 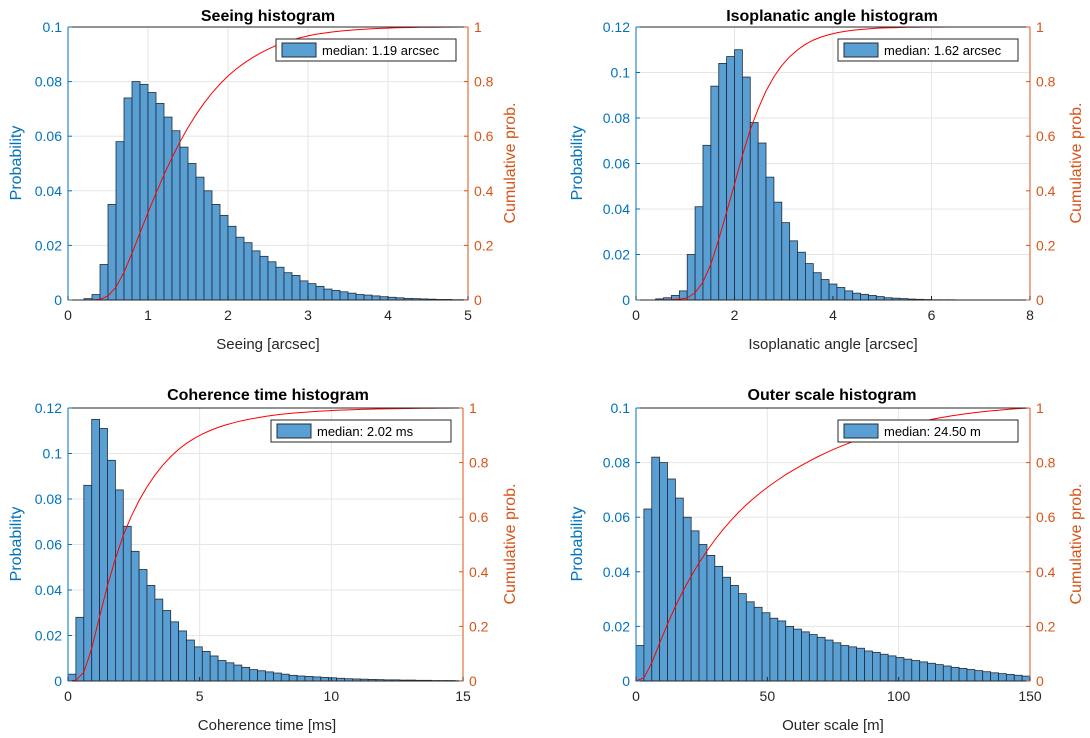 I want to click on y2-tick-label: 0.2, so click(x=479, y=626).